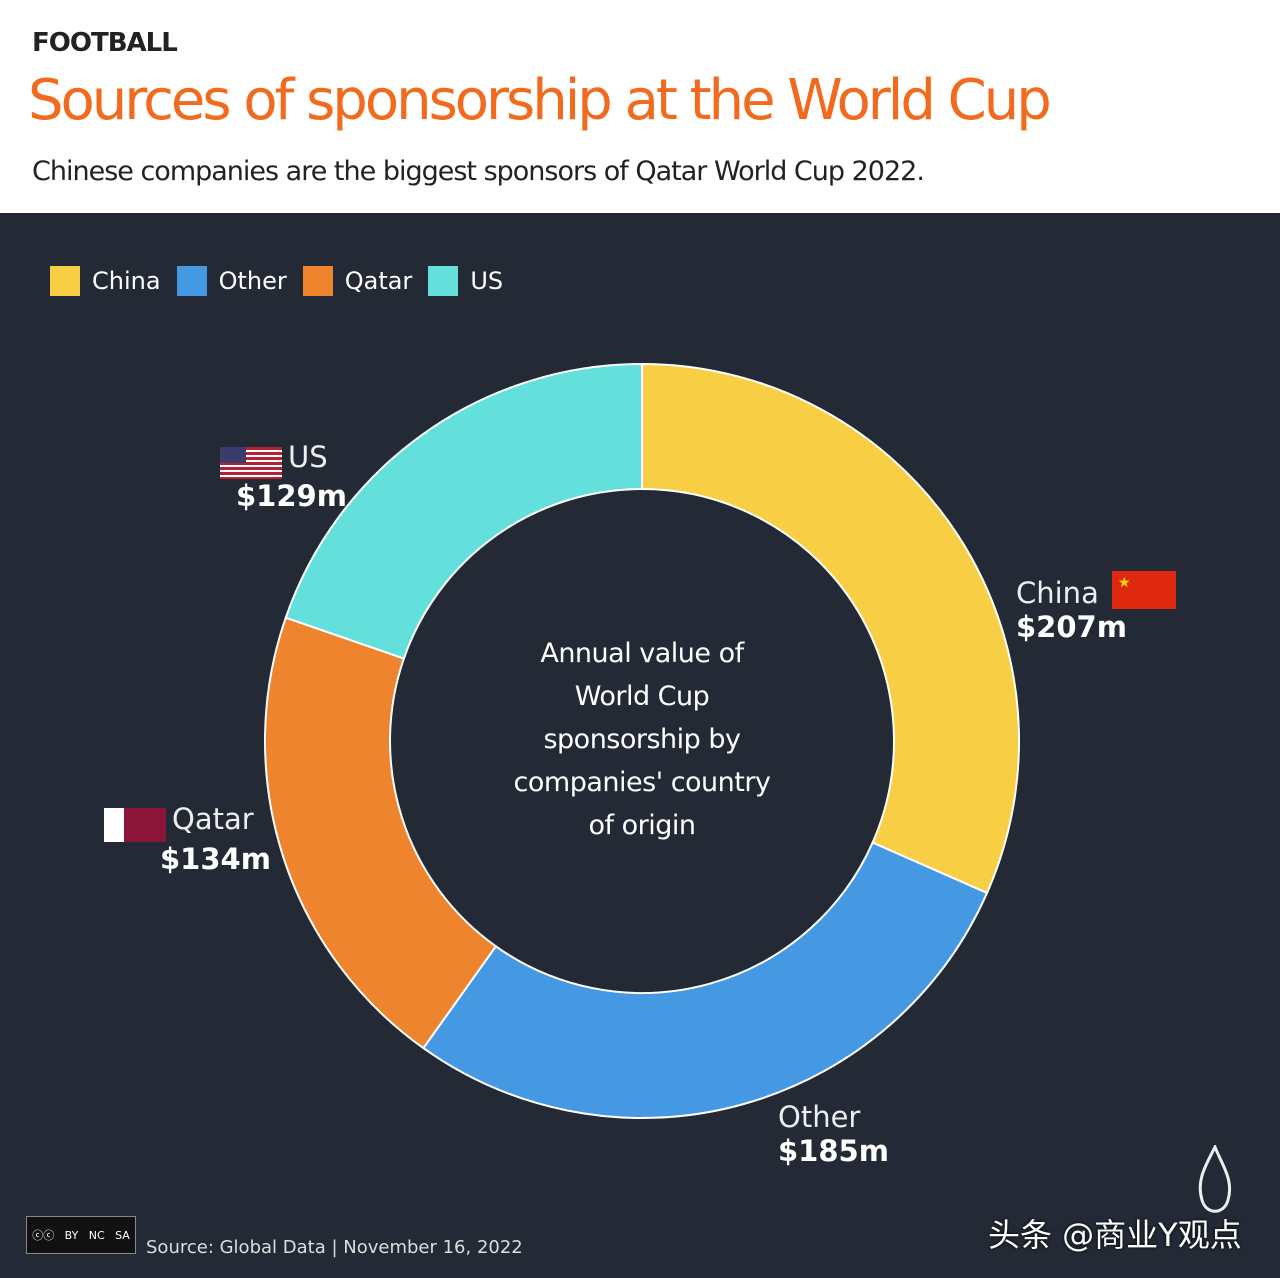 This screenshot has height=1278, width=1280. I want to click on chart-title: Sources of sponsorship at the World Cup, so click(540, 100).